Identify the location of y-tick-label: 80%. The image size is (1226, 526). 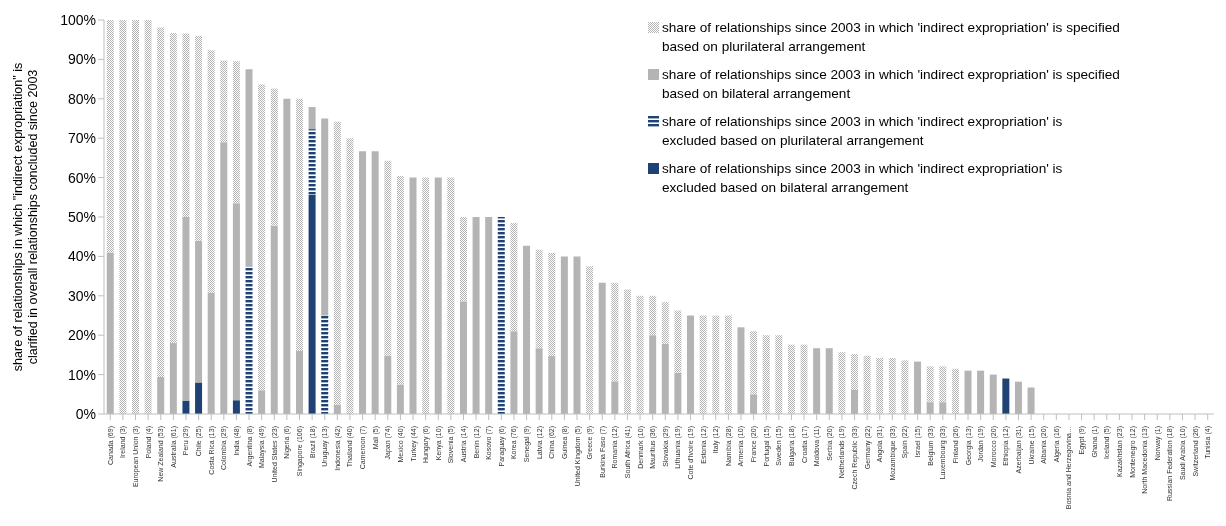
(81, 98).